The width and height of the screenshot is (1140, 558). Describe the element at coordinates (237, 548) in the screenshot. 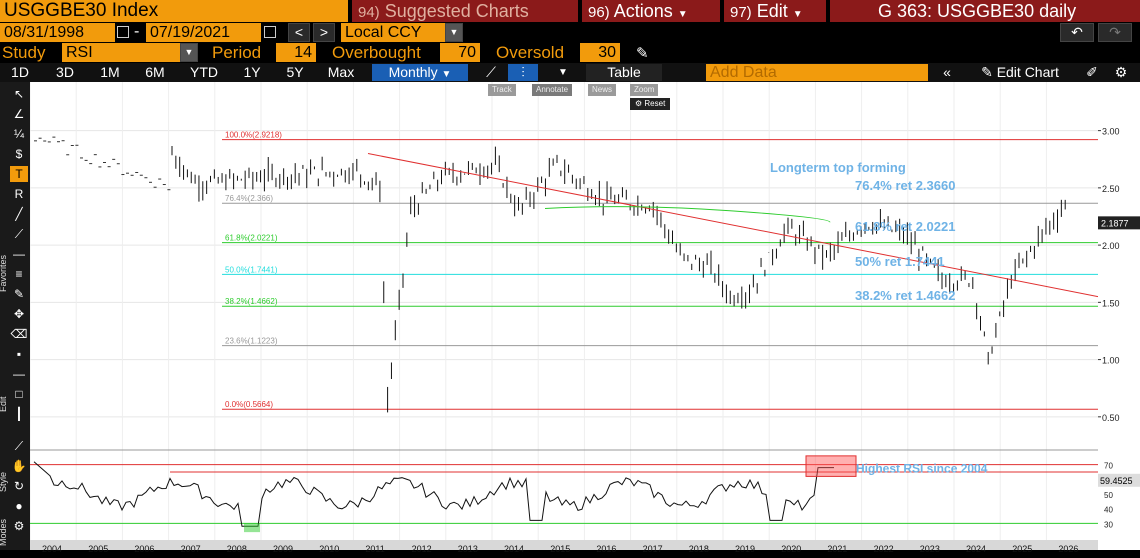

I see `x-tick-label: 2008` at that location.